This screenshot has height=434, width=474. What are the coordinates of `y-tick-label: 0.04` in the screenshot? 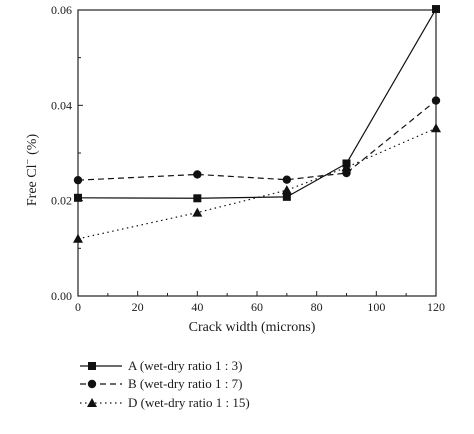 It's located at (61, 105).